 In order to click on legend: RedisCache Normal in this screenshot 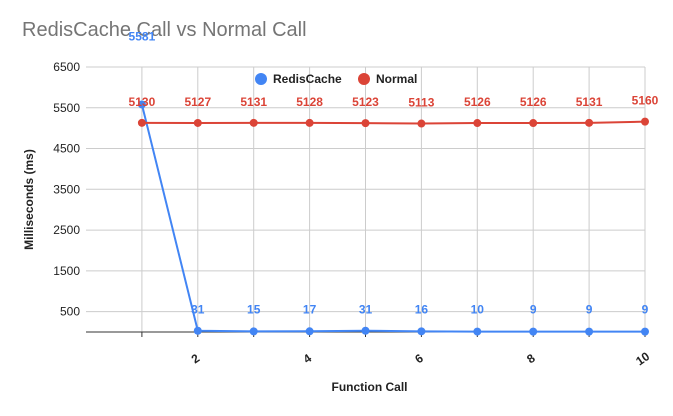, I will do `click(336, 79)`.